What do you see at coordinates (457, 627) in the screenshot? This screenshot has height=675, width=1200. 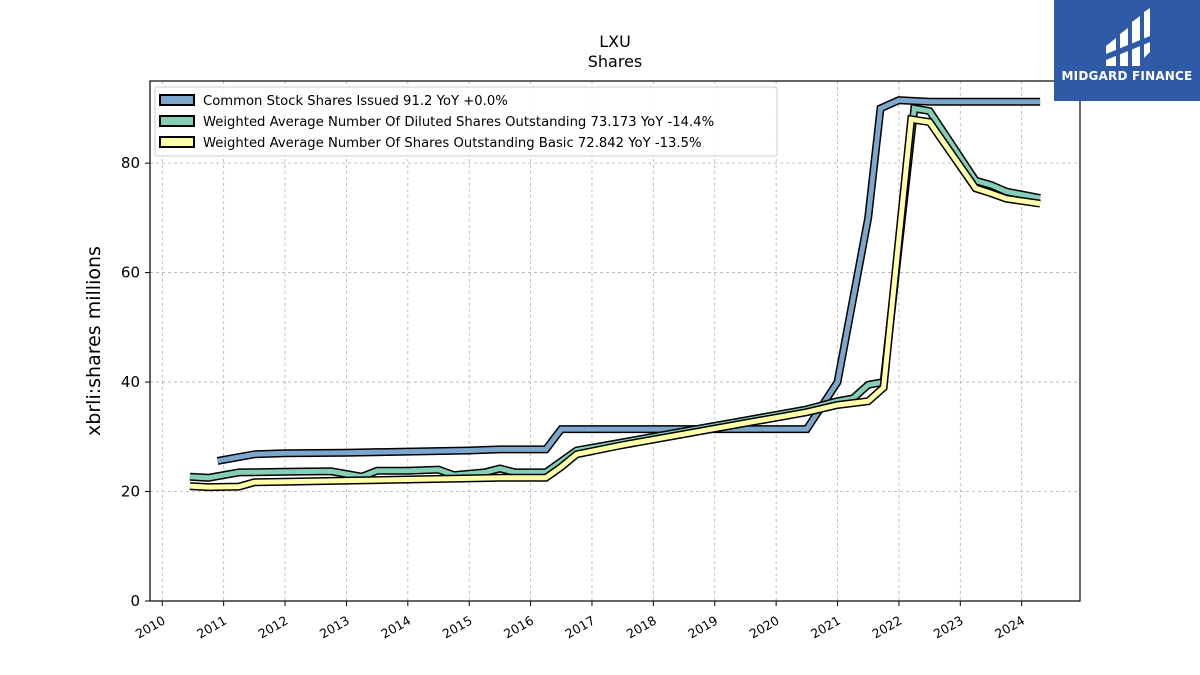 I see `x-tick-label: 2015` at bounding box center [457, 627].